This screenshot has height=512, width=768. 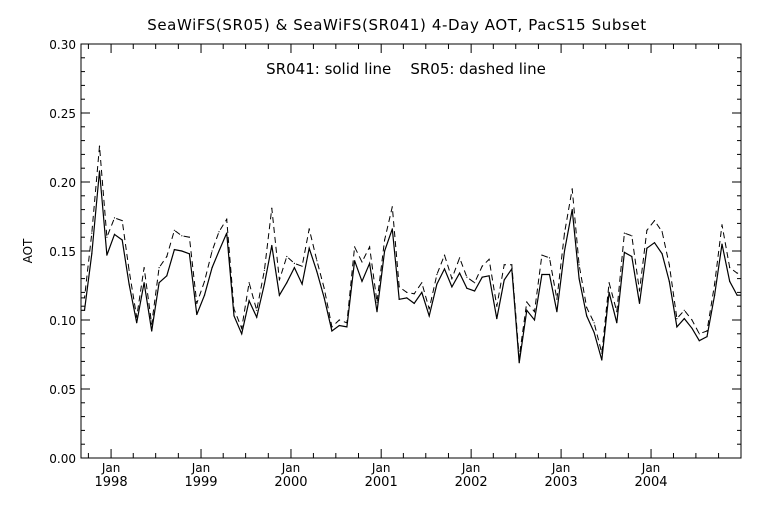 What do you see at coordinates (62, 390) in the screenshot?
I see `y-tick-label: 0.05` at bounding box center [62, 390].